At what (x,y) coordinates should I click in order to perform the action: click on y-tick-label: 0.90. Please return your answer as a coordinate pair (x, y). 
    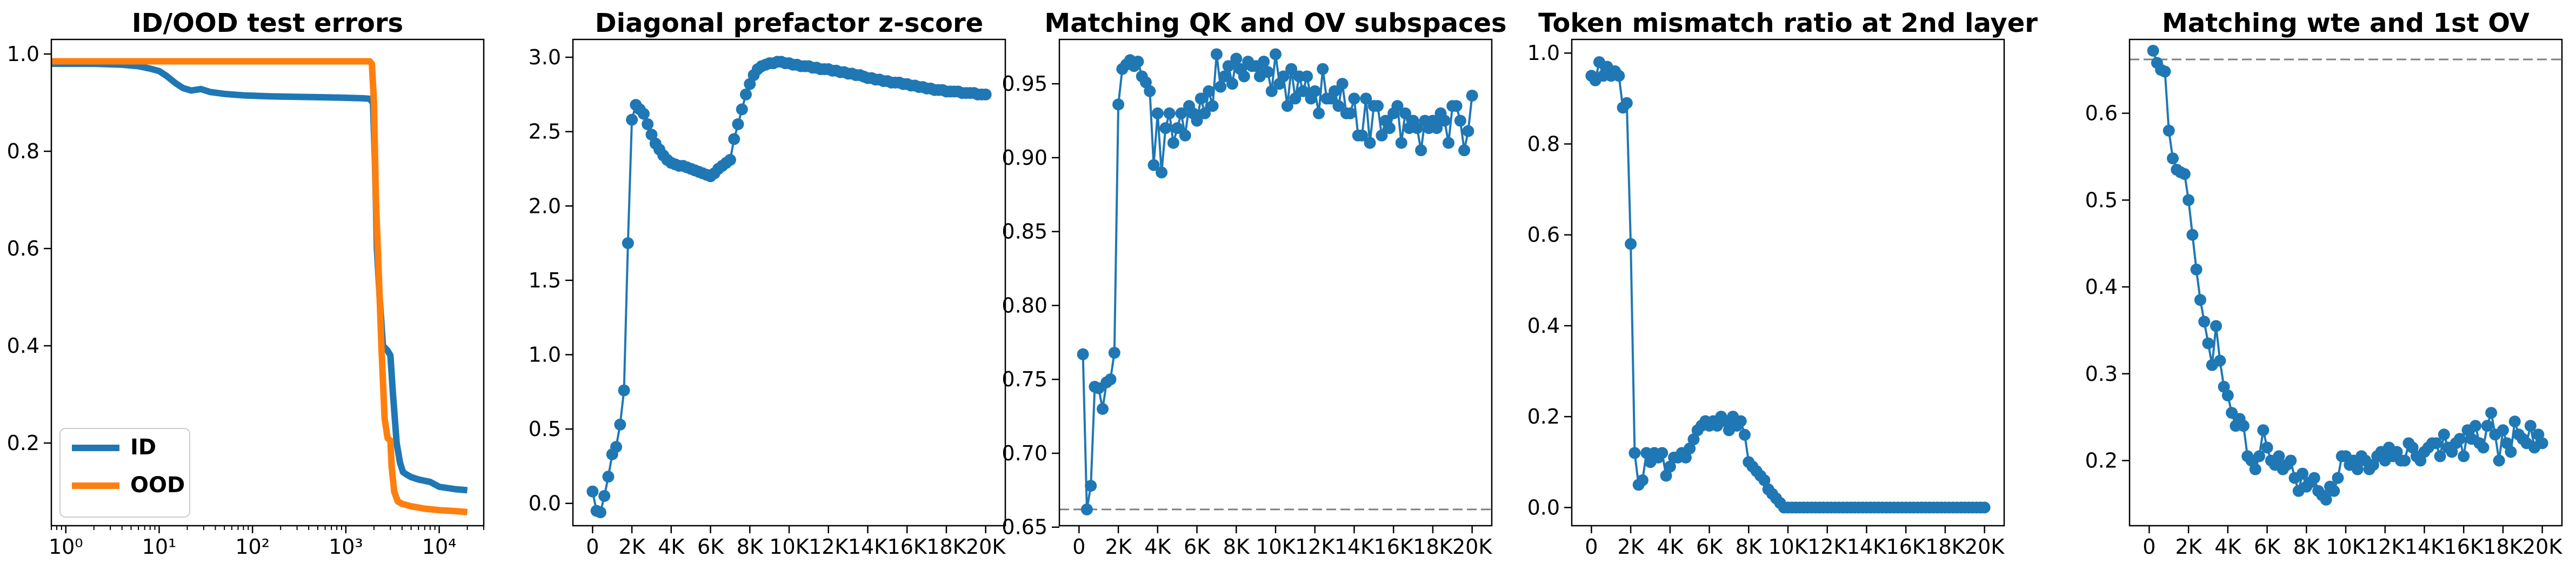
    Looking at the image, I should click on (1024, 158).